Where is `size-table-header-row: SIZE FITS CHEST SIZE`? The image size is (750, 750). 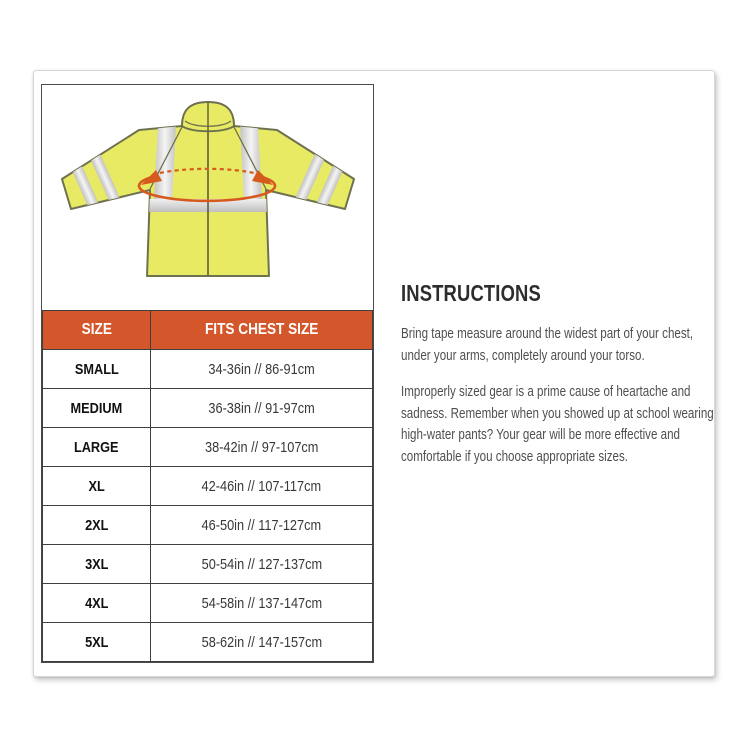 size-table-header-row: SIZE FITS CHEST SIZE is located at coordinates (207, 330).